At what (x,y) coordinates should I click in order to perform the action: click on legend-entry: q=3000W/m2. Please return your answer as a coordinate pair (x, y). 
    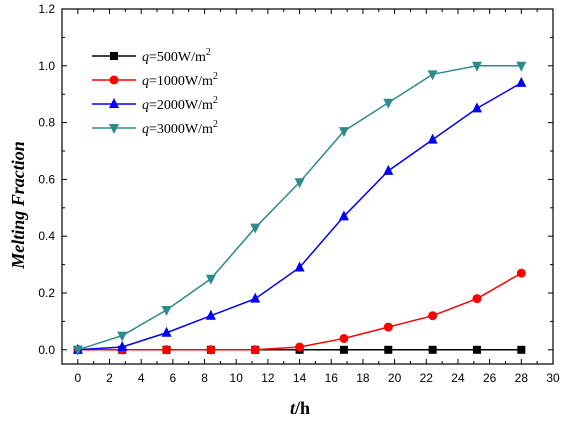
    Looking at the image, I should click on (155, 128).